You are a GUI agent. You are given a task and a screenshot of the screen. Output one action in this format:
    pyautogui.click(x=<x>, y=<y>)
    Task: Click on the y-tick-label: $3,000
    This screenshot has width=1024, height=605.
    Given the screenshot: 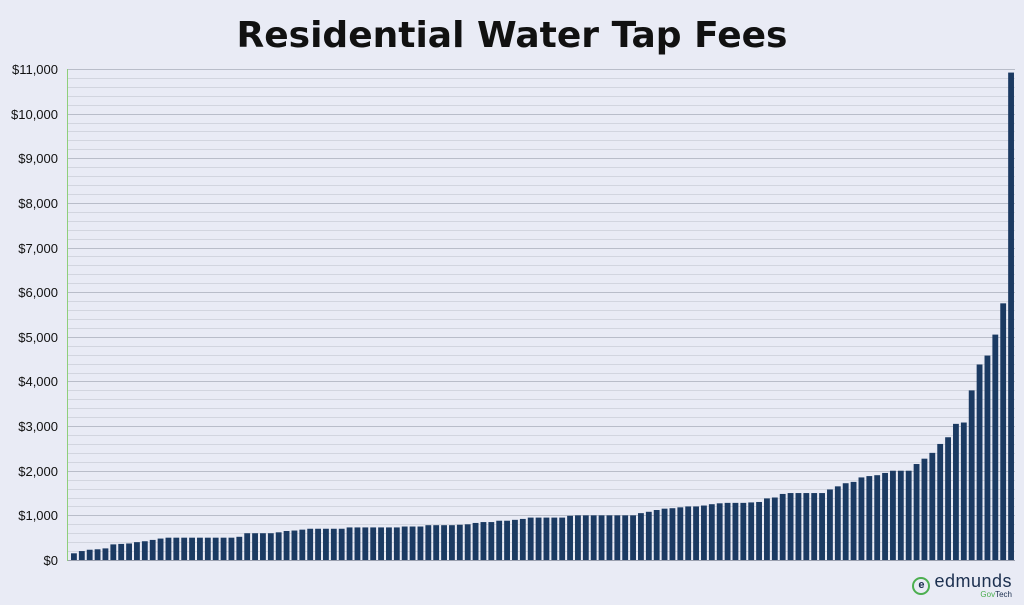 What is the action you would take?
    pyautogui.click(x=38, y=426)
    